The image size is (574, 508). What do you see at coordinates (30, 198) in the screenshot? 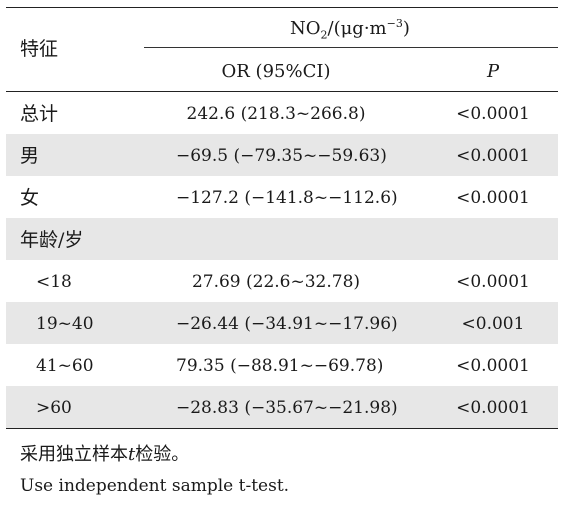
I see `feature-cell: 女` at bounding box center [30, 198].